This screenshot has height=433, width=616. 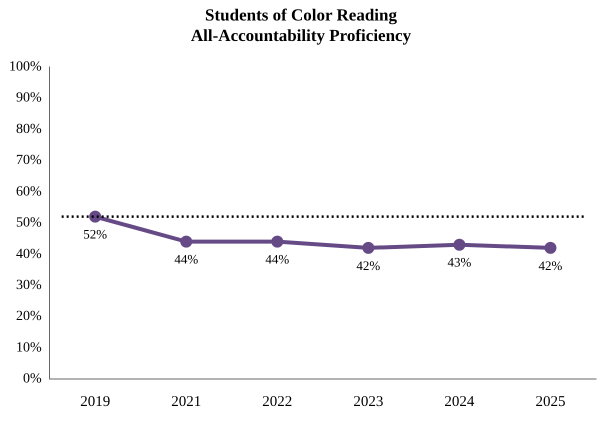 What do you see at coordinates (29, 129) in the screenshot?
I see `y-tick-label: 80%` at bounding box center [29, 129].